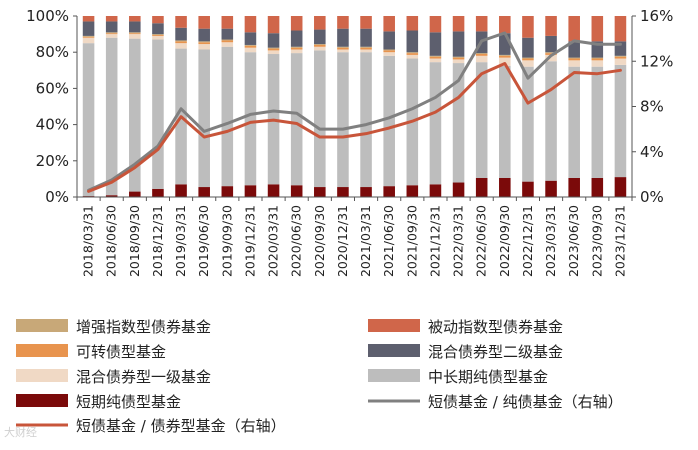 This screenshot has width=698, height=450. Describe the element at coordinates (652, 197) in the screenshot. I see `right-tick-label-0: 0%` at that location.